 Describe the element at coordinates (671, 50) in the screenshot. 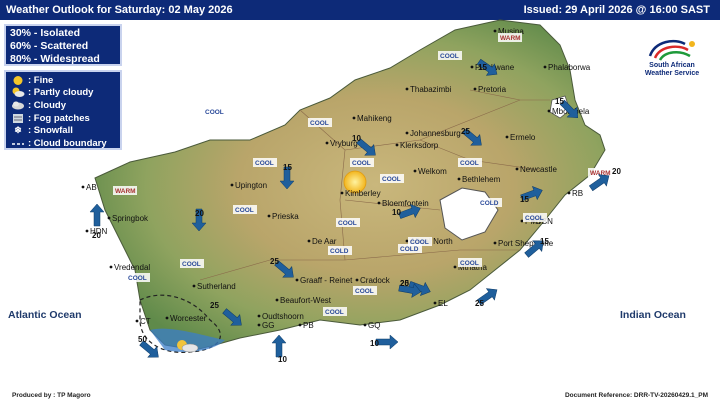

I see `saws-logo-icon` at that location.